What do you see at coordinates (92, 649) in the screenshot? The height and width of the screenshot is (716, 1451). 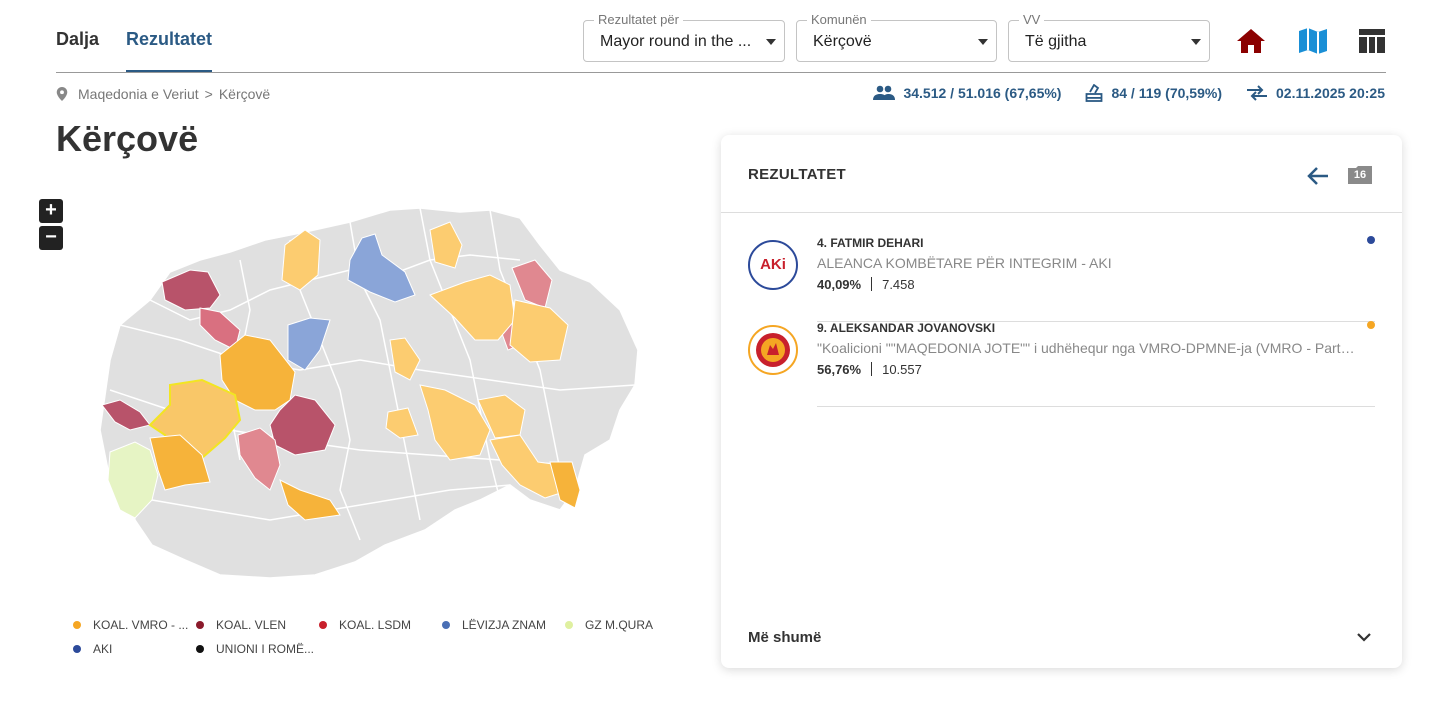 I see `legend-item: AKI` at bounding box center [92, 649].